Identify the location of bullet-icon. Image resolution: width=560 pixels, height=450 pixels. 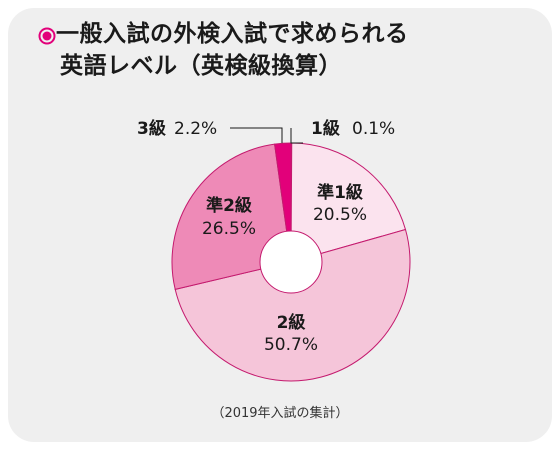
(47, 36).